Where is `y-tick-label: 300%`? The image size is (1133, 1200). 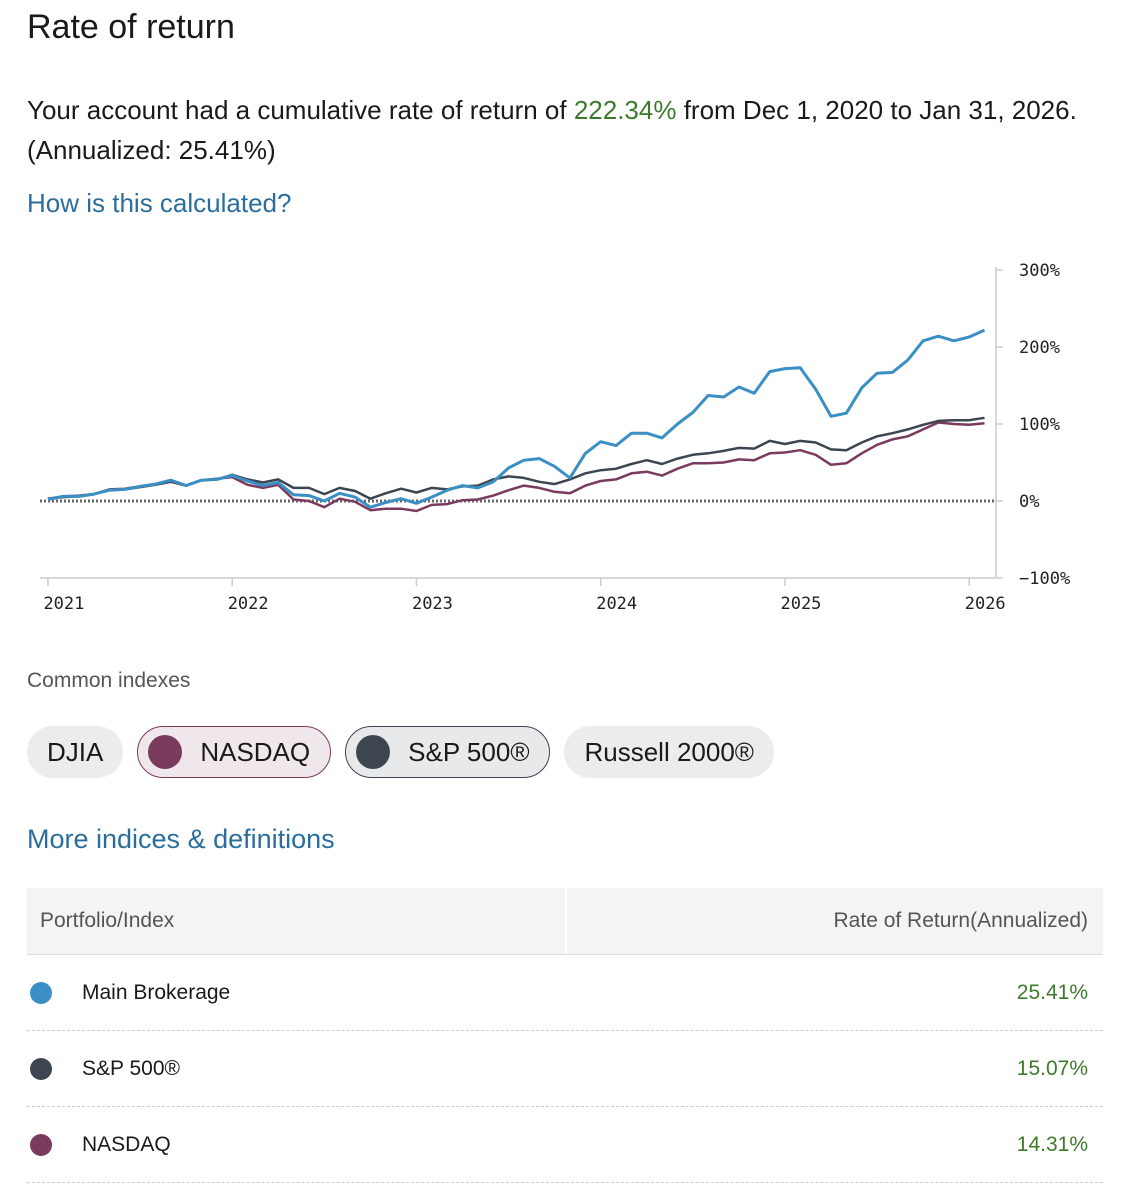
y-tick-label: 300% is located at coordinates (1039, 271).